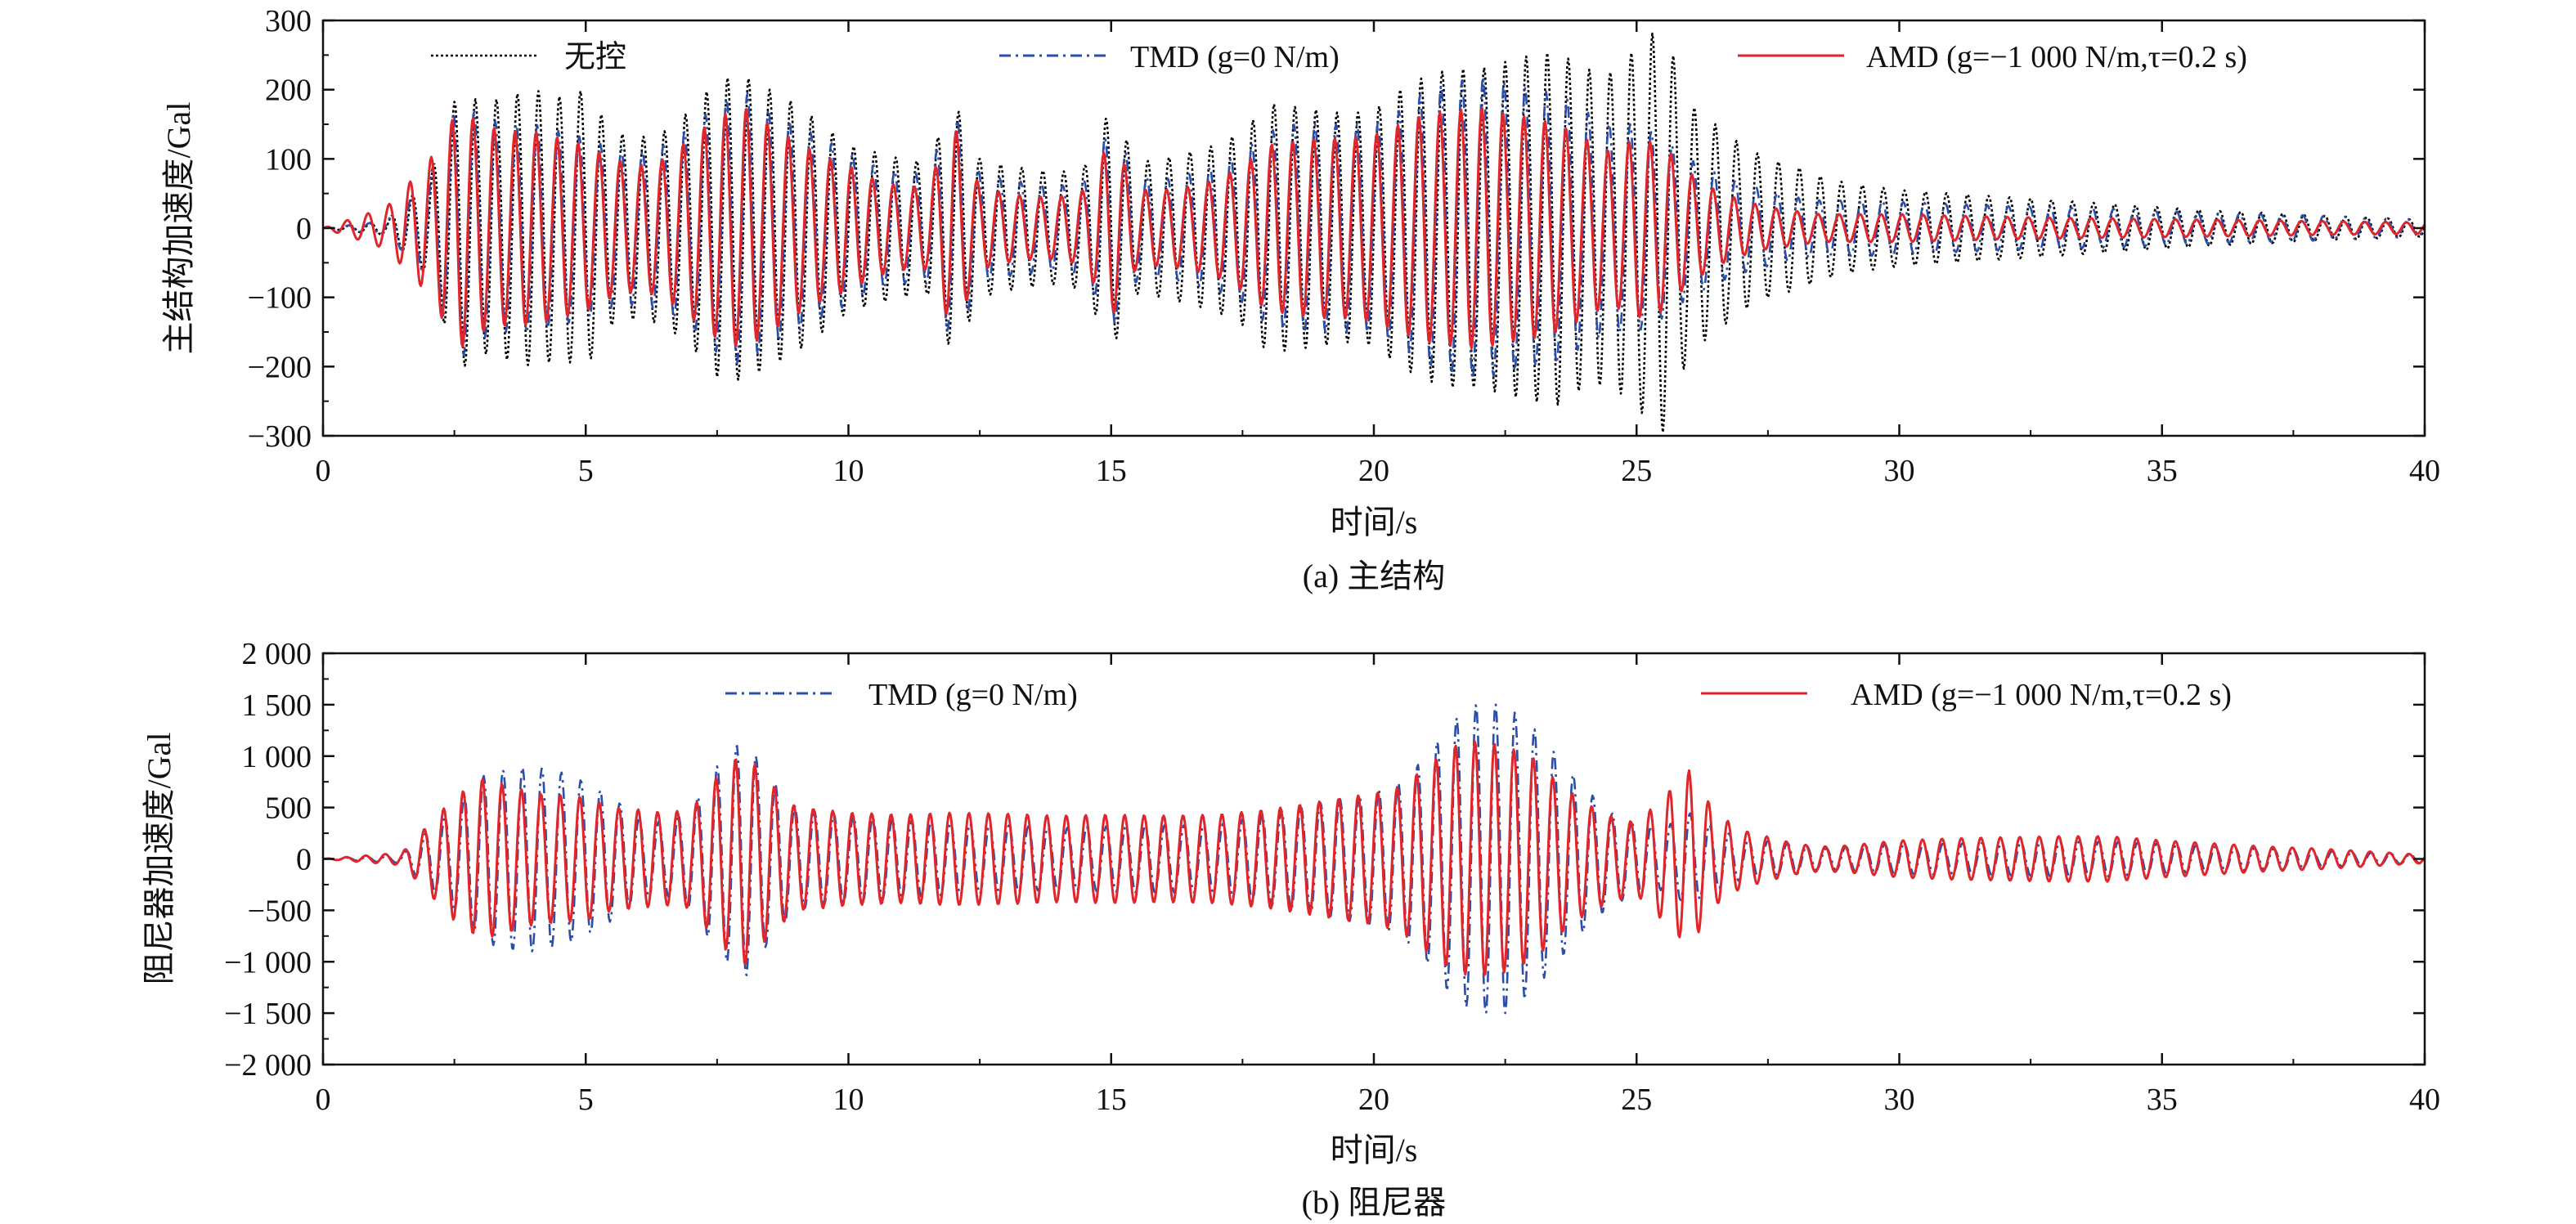  I want to click on y-tick-label: −100, so click(280, 299).